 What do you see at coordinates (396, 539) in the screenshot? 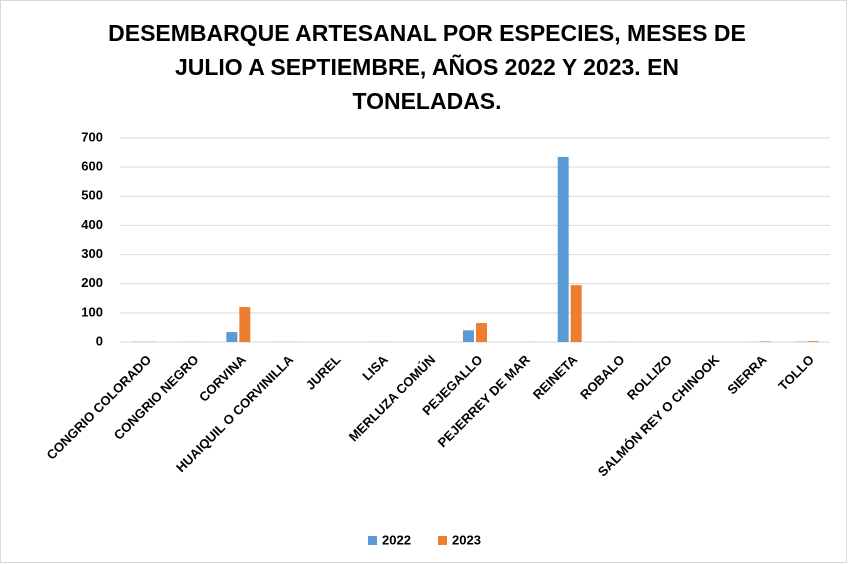
I see `legend-label: 2022` at bounding box center [396, 539].